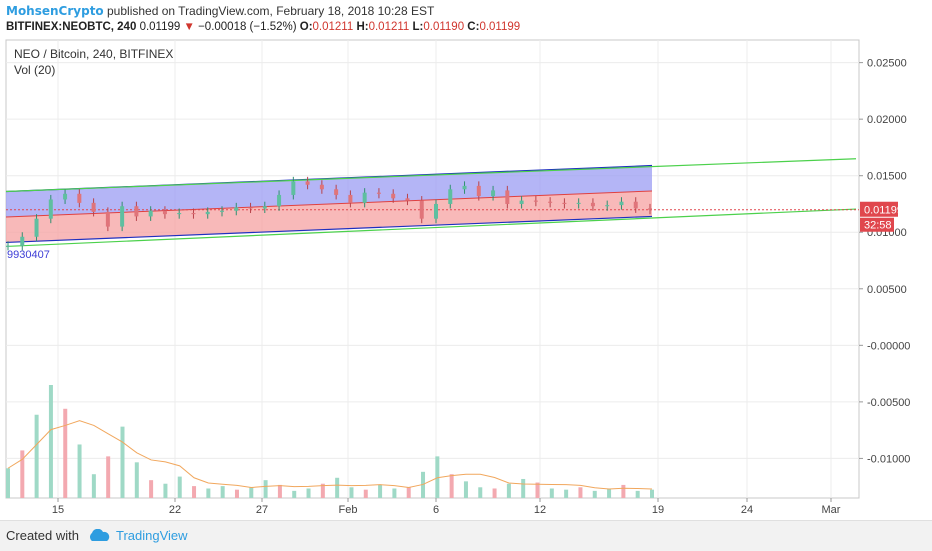 The height and width of the screenshot is (551, 932). I want to click on author-link: MohsenCrypto, so click(55, 11).